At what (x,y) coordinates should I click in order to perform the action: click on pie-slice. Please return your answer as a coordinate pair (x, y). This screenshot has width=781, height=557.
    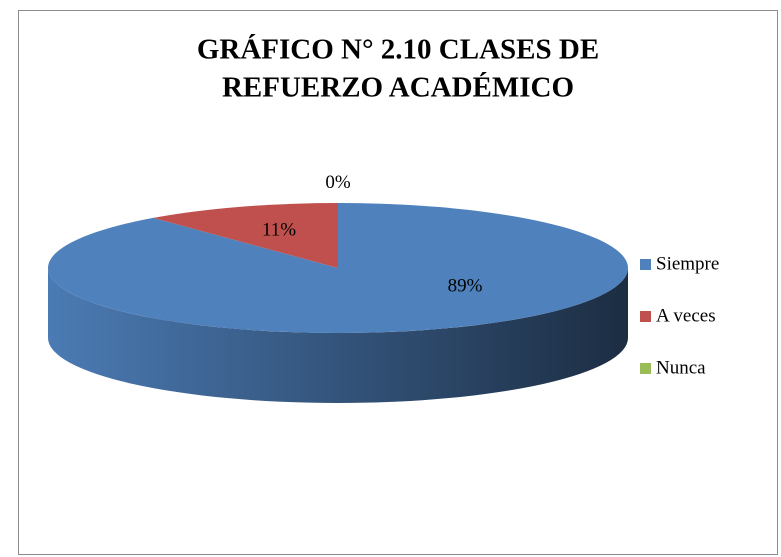
    Looking at the image, I should click on (245, 235).